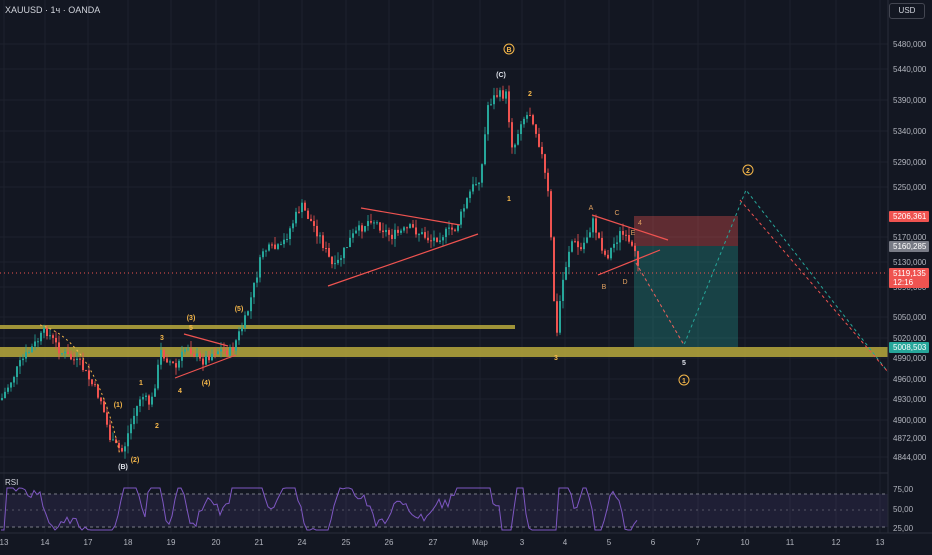 This screenshot has width=932, height=555. Describe the element at coordinates (903, 509) in the screenshot. I see `rsi-axis: 75,00 50,00 25,00` at that location.